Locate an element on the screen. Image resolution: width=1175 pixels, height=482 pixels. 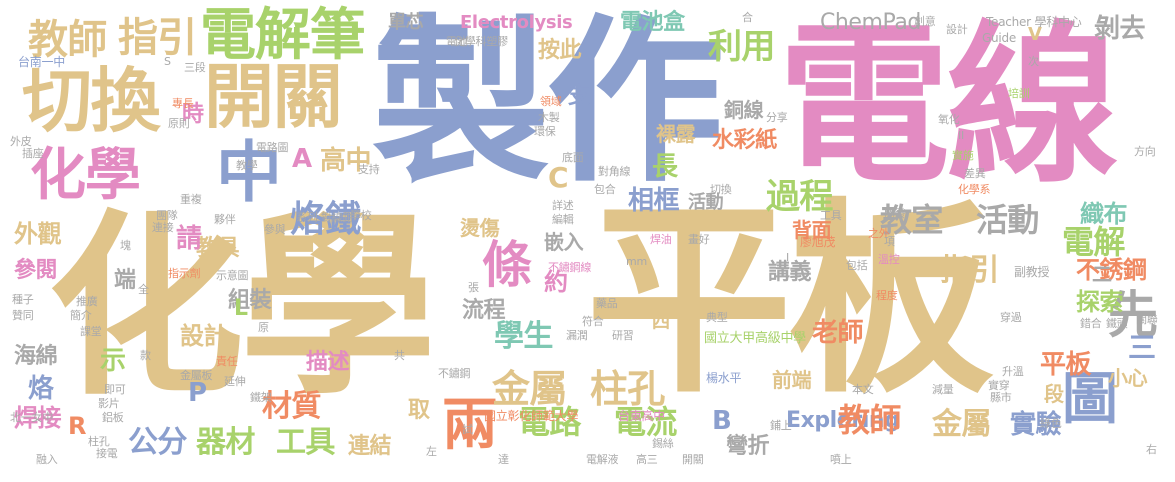
cloud-word: 木製 is located at coordinates (549, 117).